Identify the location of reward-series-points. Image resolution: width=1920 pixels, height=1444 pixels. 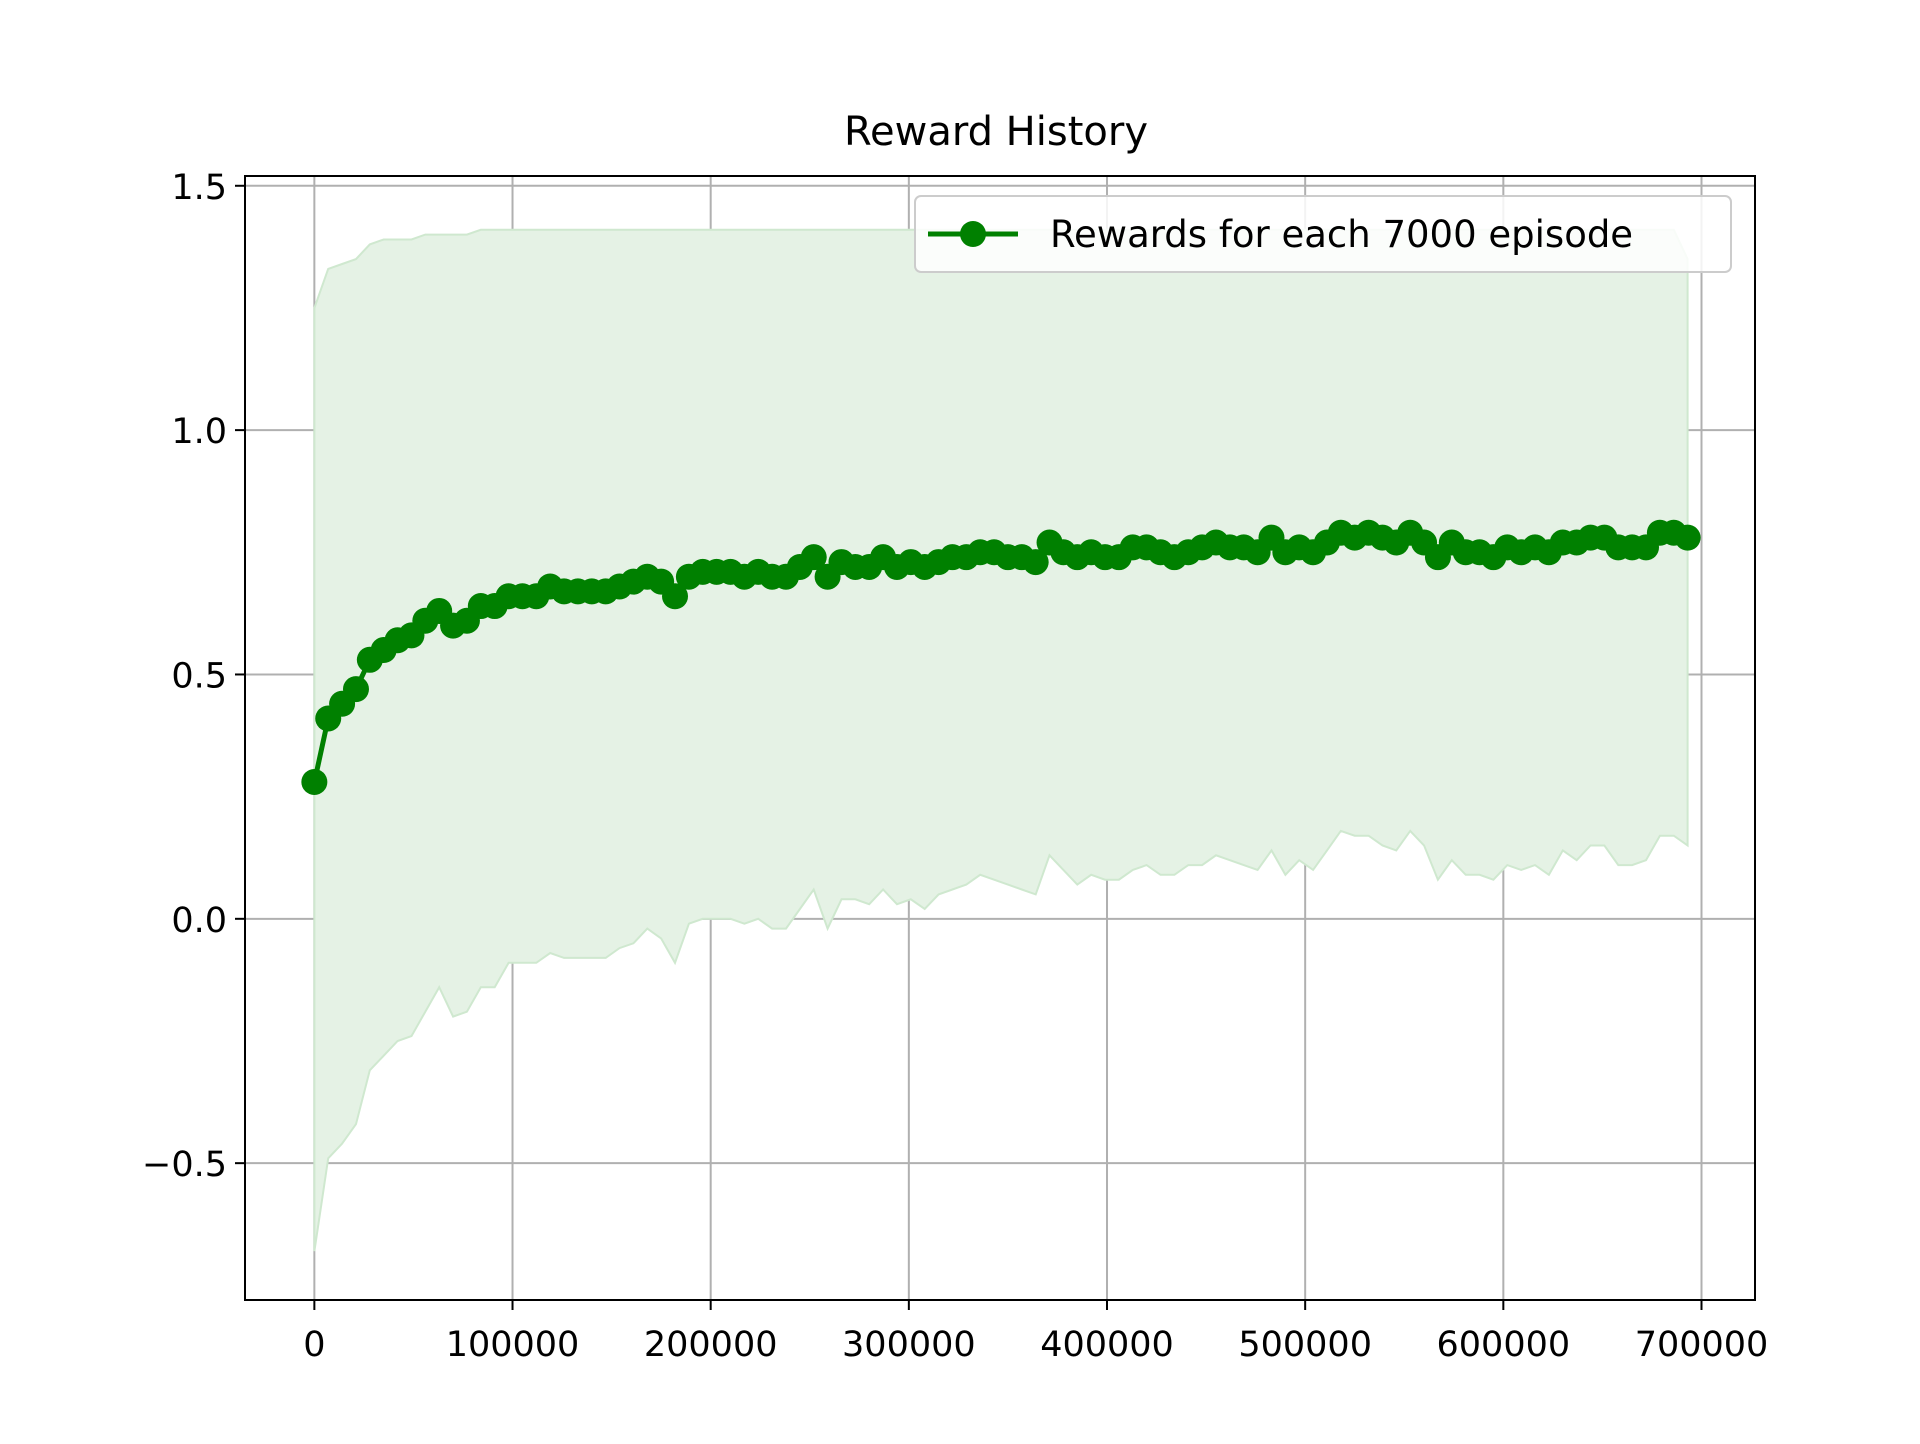
(1001, 657).